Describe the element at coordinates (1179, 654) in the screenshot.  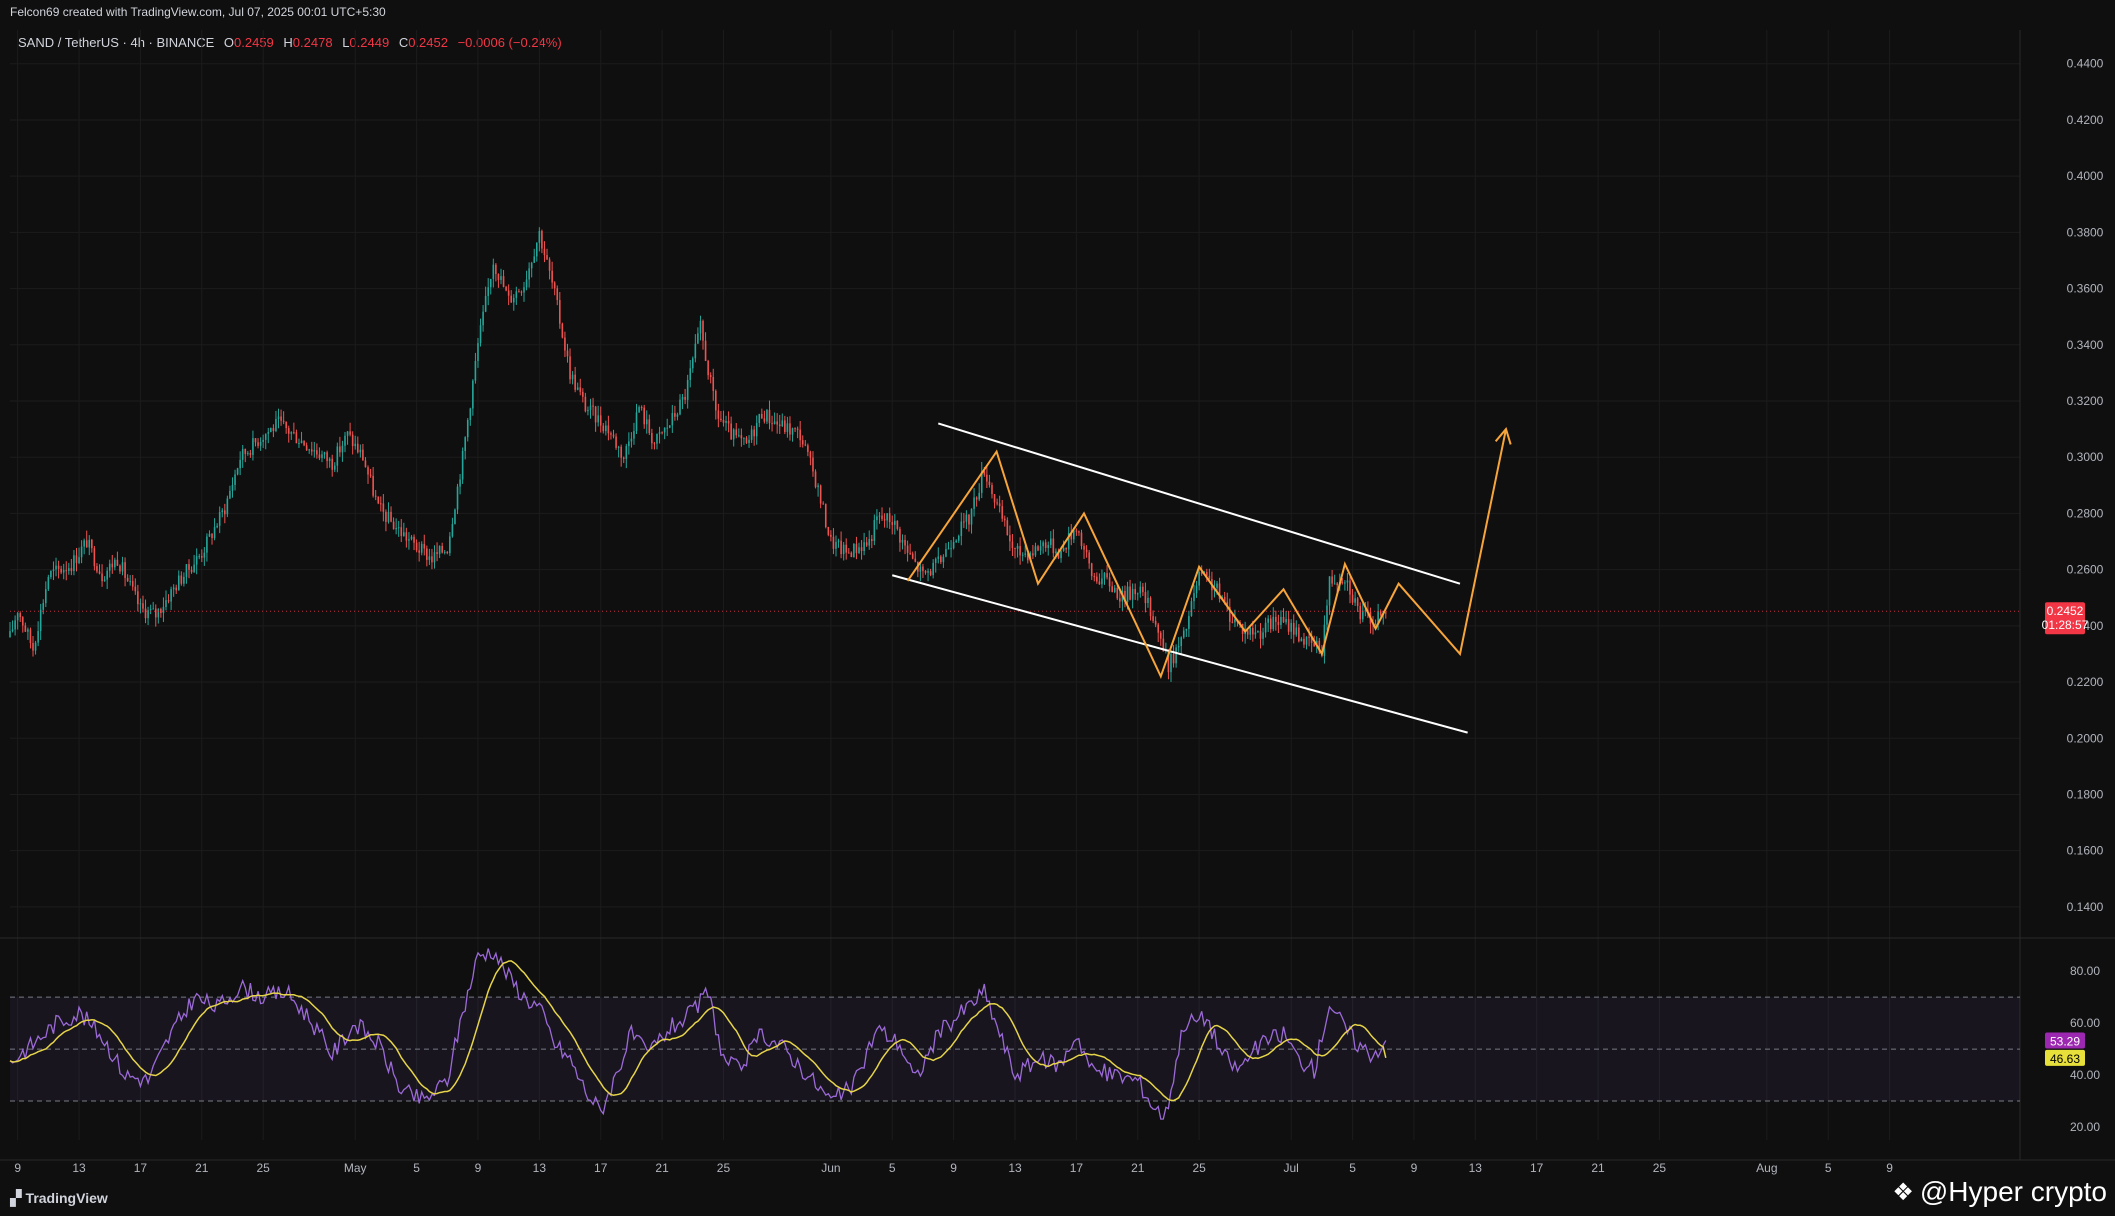
I see `channel-lower-line` at that location.